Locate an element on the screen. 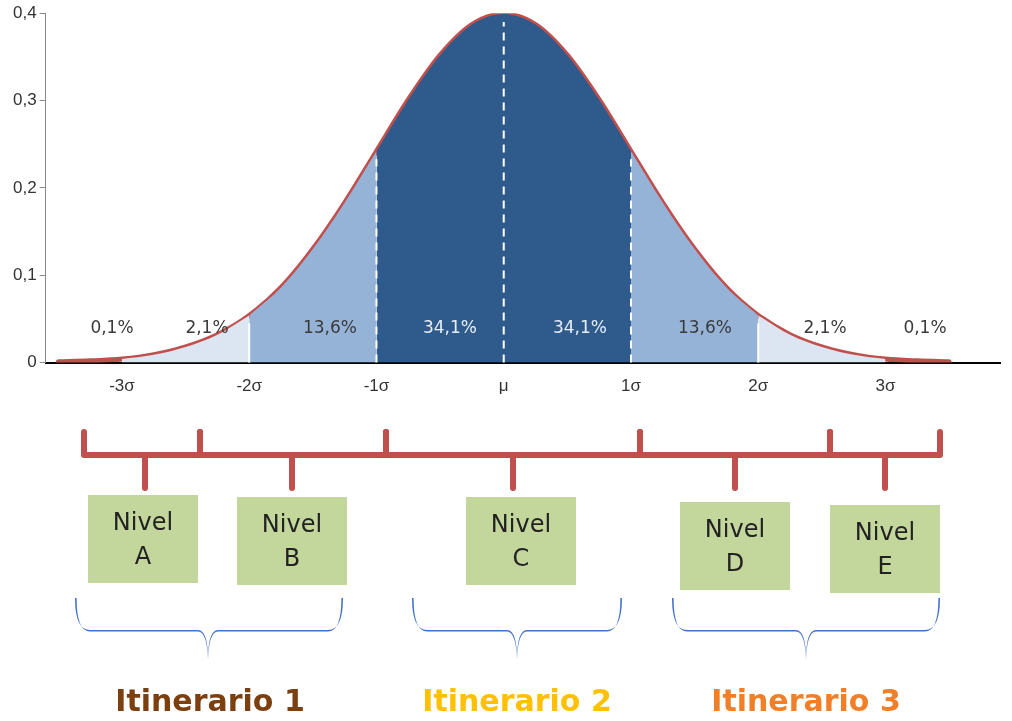 This screenshot has height=721, width=1012. y-tick-label: 0 is located at coordinates (32, 362).